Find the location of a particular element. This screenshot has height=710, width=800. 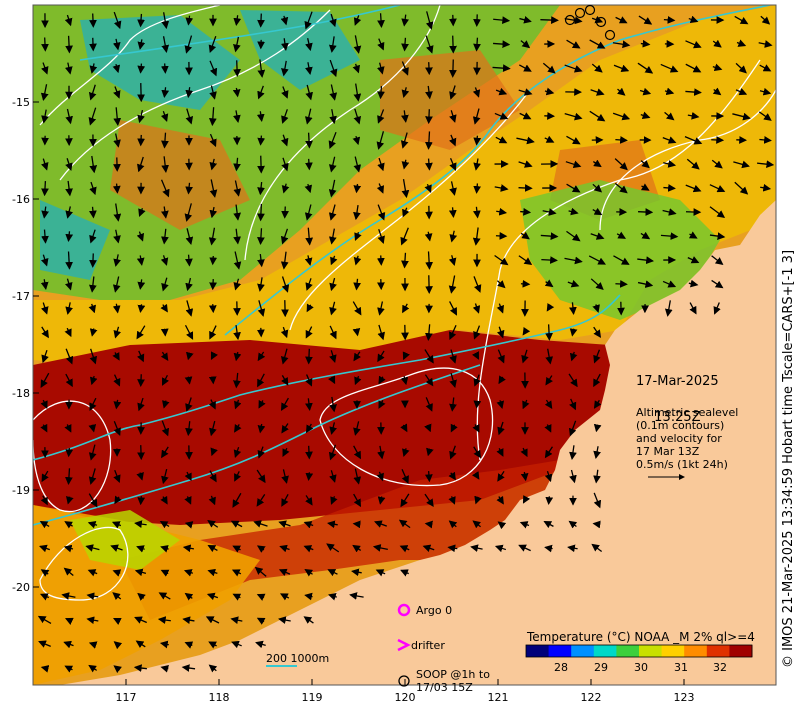

lat-tick-label: -18 is located at coordinates (21, 393).